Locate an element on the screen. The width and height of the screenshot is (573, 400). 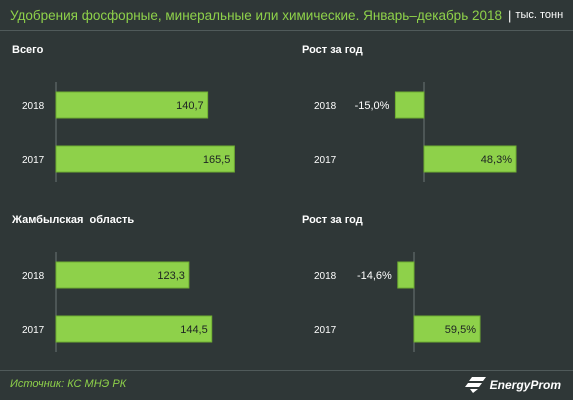
bar-chart-growth-total: 2018 -15,0% 2017 48,3% is located at coordinates (415, 132).